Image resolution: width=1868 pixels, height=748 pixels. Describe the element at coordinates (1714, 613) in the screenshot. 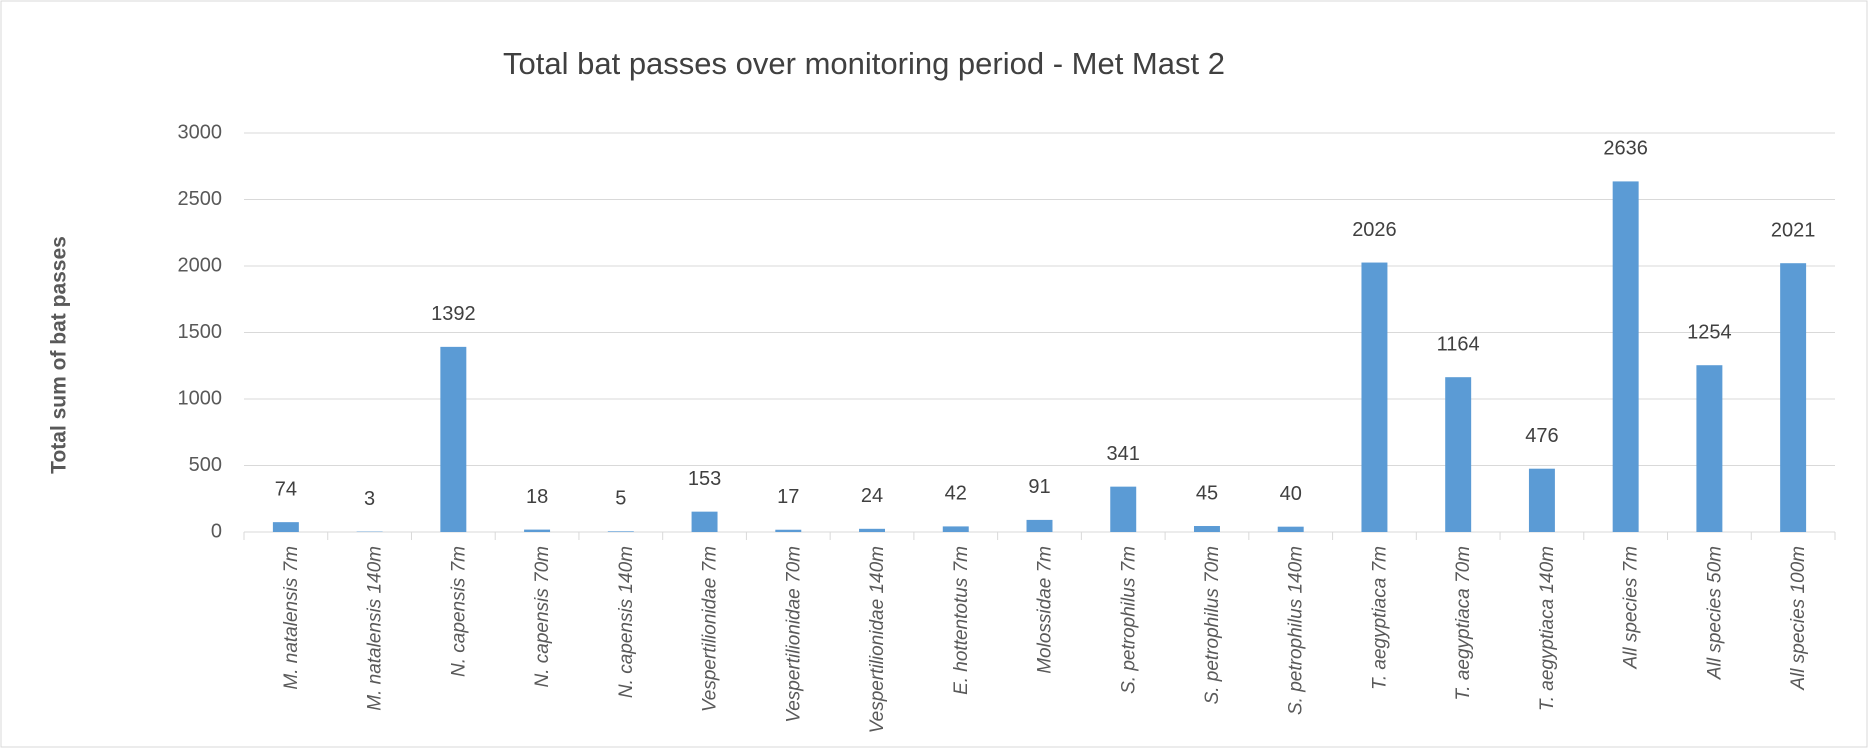

I see `x-tick-label: All species 50m` at that location.